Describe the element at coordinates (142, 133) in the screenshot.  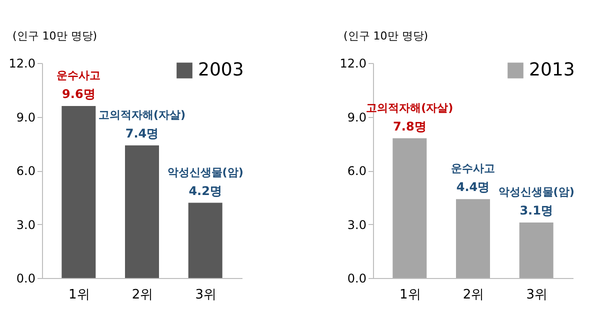
I see `text: 7.4명` at that location.